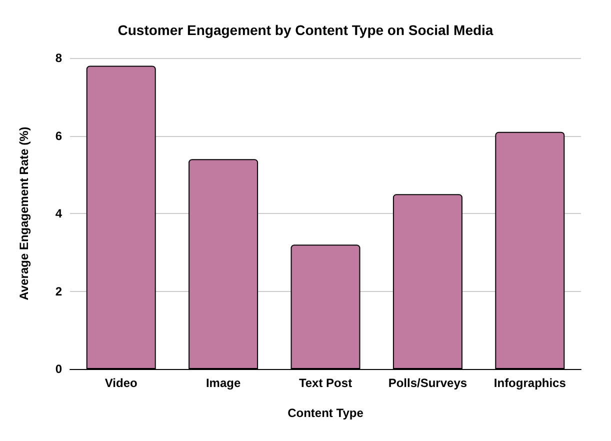 This screenshot has height=441, width=611. I want to click on y-tick-label: 6, so click(58, 135).